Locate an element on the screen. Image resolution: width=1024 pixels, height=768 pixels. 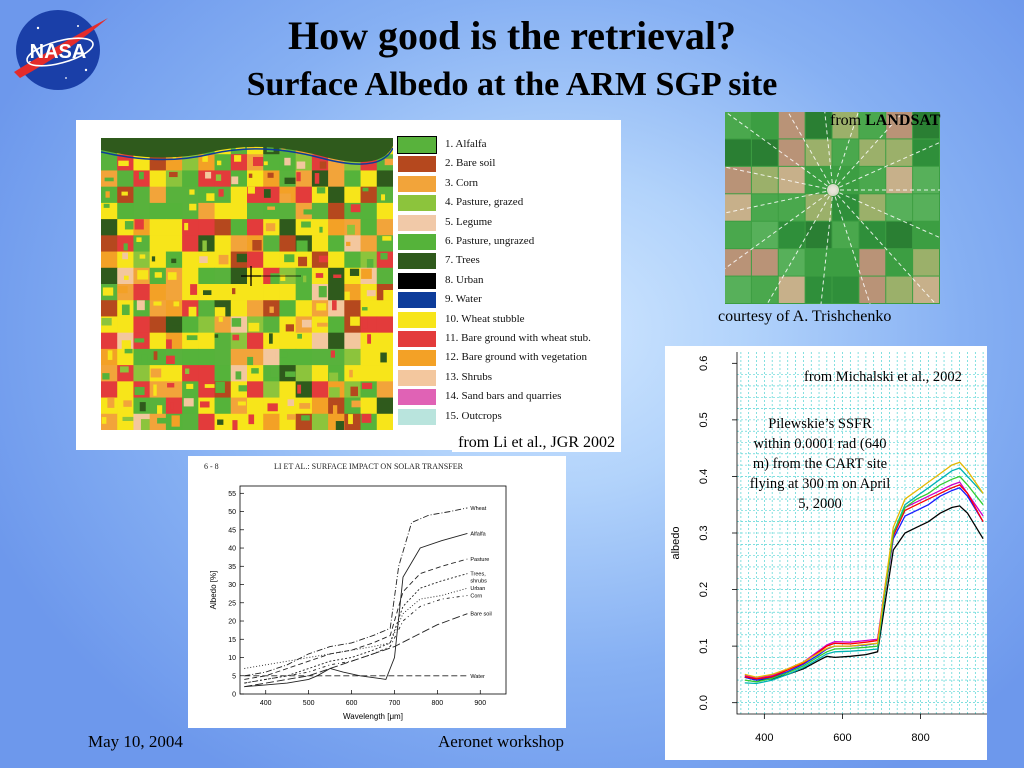
series-label: Pasture is located at coordinates (479, 560).